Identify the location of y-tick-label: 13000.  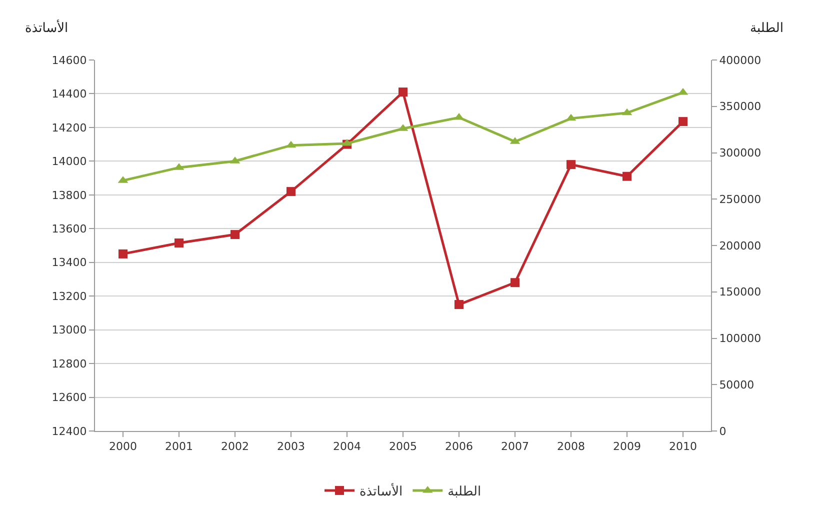
(69, 330).